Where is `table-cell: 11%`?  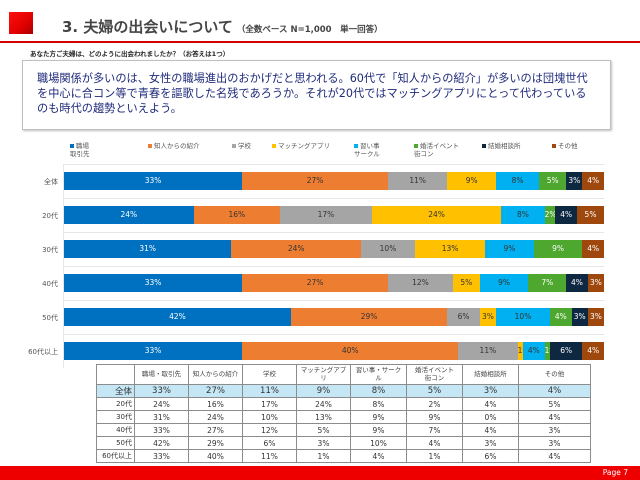 table-cell: 11% is located at coordinates (269, 456).